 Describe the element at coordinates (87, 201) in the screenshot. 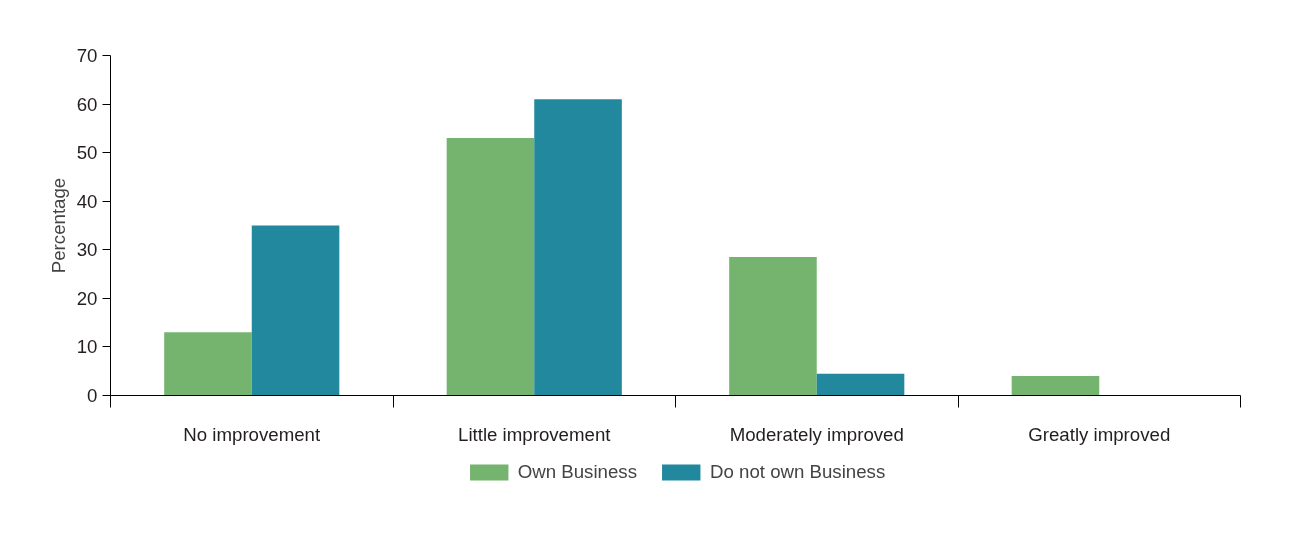

I see `y-tick-label: 40` at that location.